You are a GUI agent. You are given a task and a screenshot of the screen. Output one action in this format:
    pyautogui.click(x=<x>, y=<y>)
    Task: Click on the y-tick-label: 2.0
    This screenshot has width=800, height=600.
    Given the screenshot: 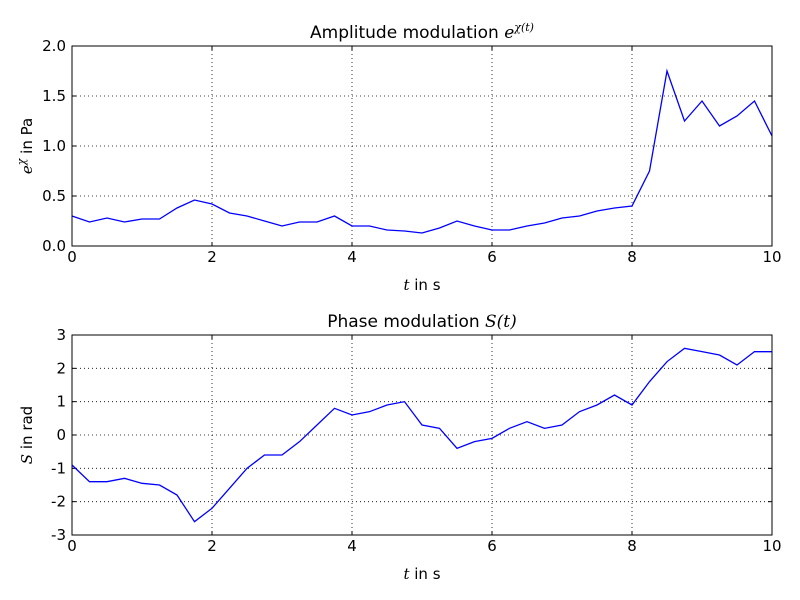 What is the action you would take?
    pyautogui.click(x=54, y=46)
    